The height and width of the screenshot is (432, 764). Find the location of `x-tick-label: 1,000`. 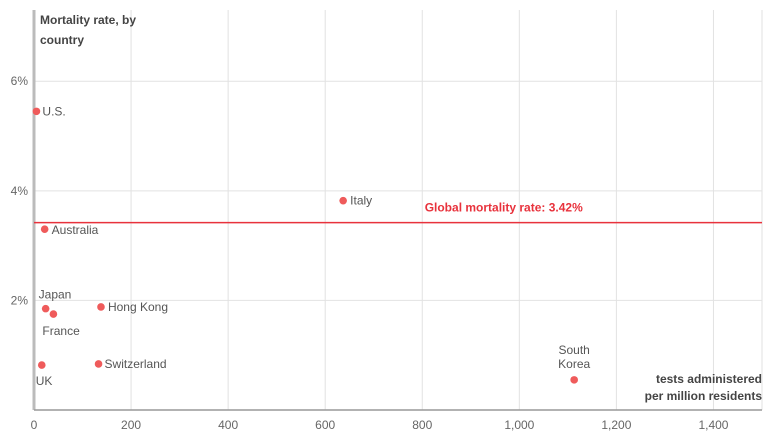

x-tick-label: 1,000 is located at coordinates (519, 425).